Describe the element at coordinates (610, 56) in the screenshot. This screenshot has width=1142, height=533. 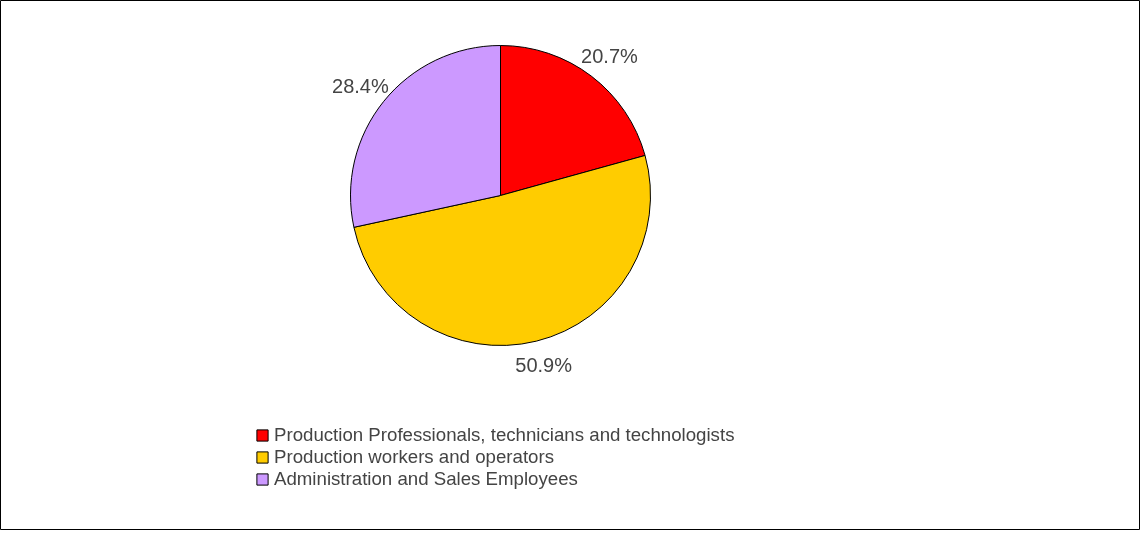
I see `data-label: 20.7%` at that location.